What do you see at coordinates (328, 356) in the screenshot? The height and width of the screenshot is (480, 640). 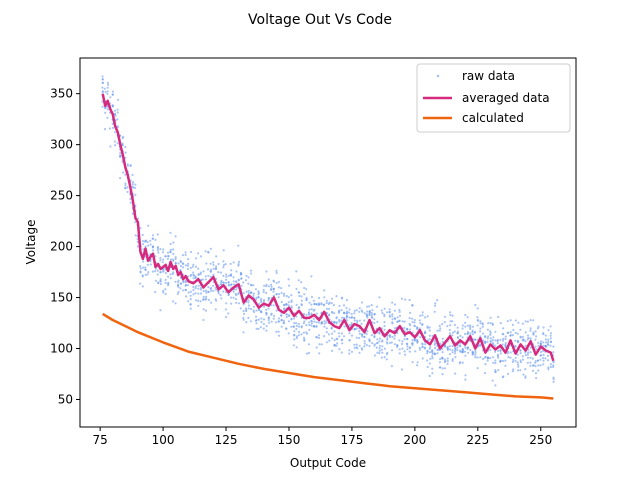 I see `calculated-series` at bounding box center [328, 356].